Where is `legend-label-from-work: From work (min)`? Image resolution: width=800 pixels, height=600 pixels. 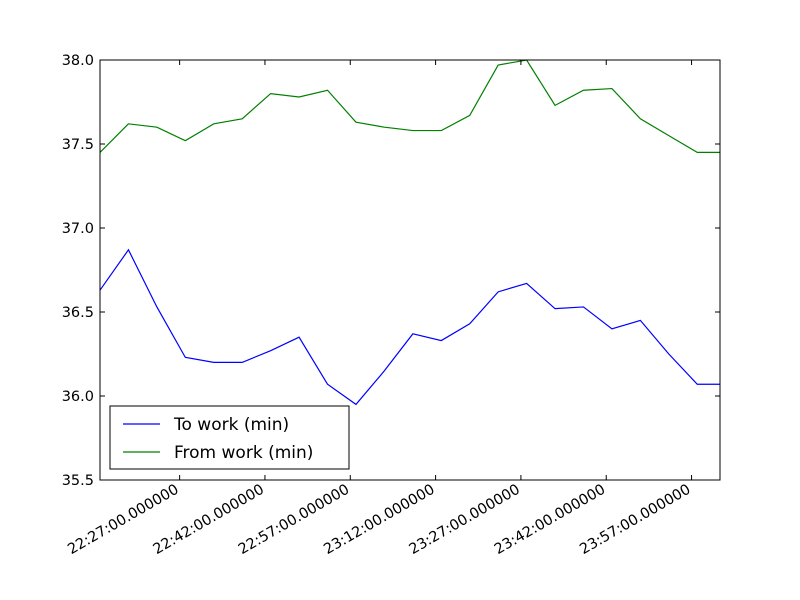 legend-label-from-work: From work (min) is located at coordinates (243, 453).